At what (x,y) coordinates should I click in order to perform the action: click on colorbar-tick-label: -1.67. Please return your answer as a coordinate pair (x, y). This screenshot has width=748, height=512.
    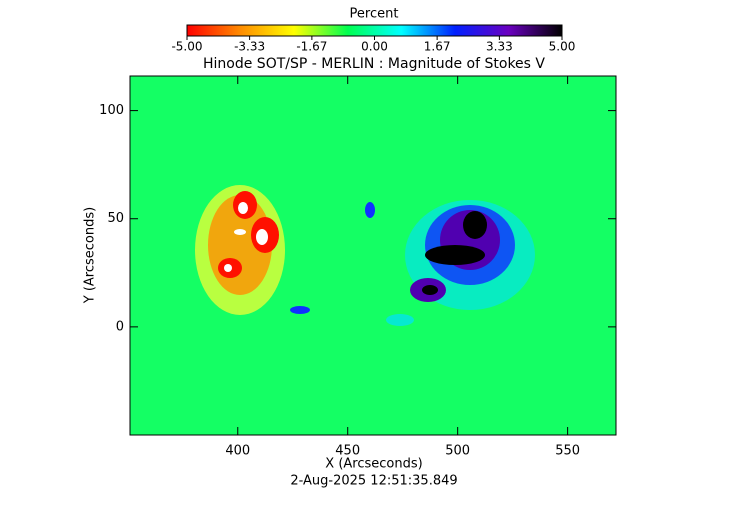
    Looking at the image, I should click on (311, 47).